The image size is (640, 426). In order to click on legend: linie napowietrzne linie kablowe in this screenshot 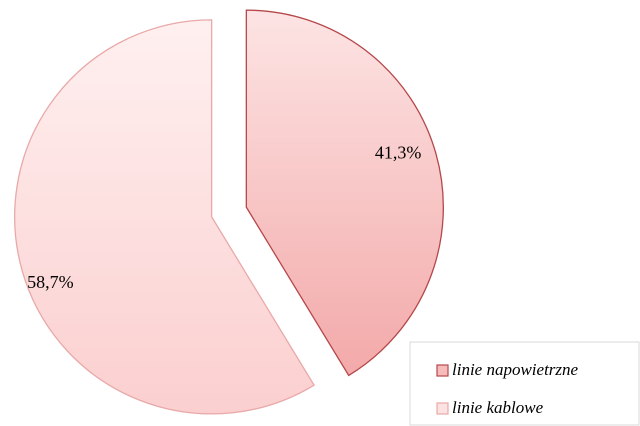, I will do `click(507, 388)`.